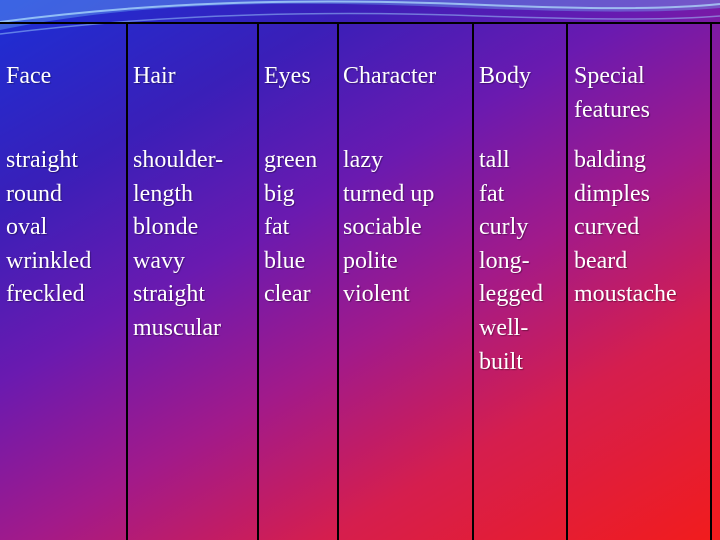 The width and height of the screenshot is (720, 540). Describe the element at coordinates (154, 76) in the screenshot. I see `header-text: Hair` at that location.